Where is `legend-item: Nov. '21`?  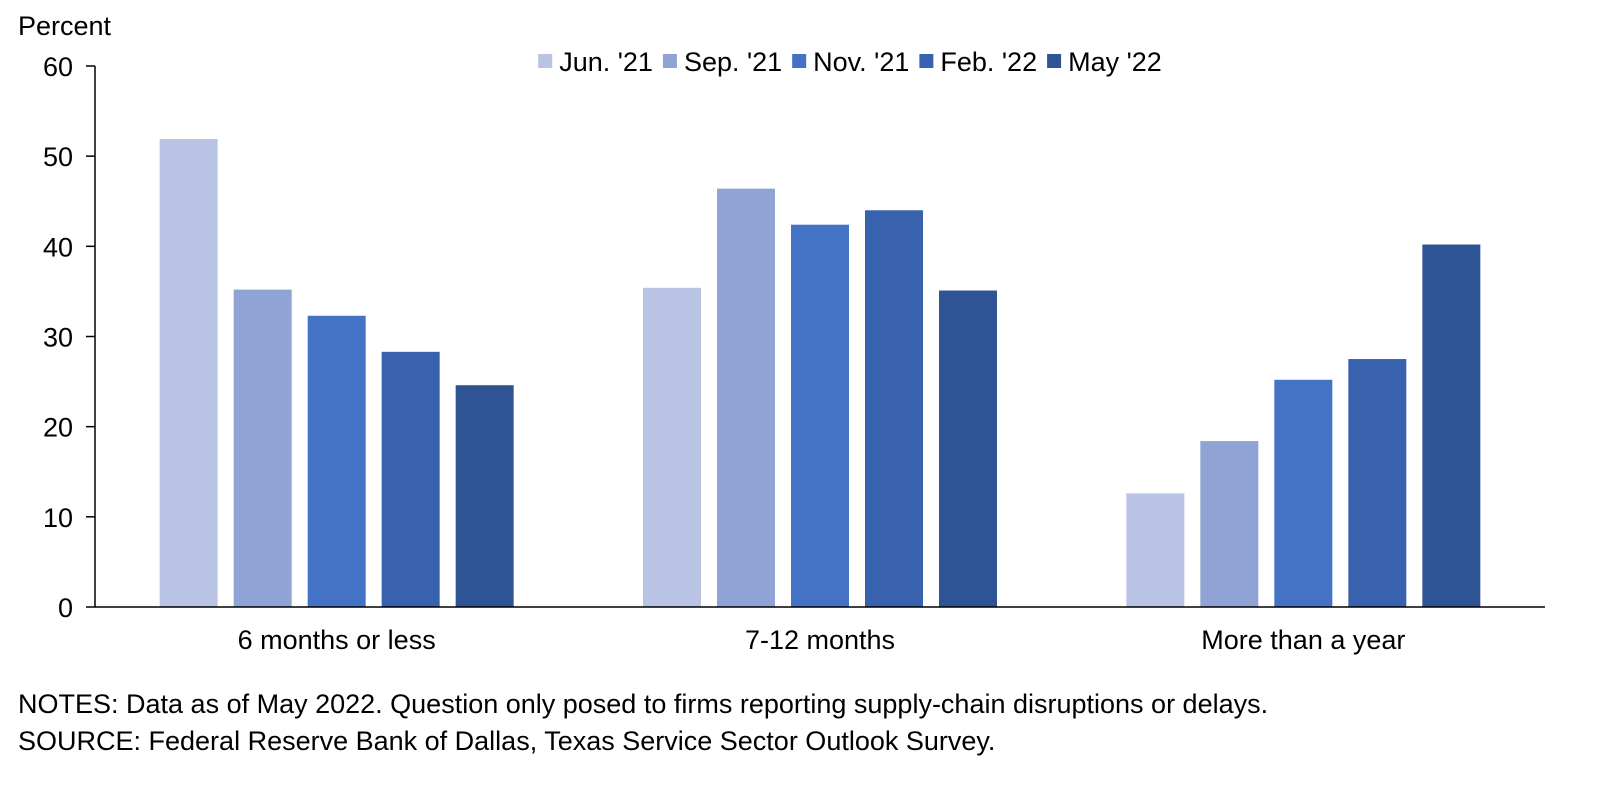
legend-item: Nov. '21 is located at coordinates (850, 62).